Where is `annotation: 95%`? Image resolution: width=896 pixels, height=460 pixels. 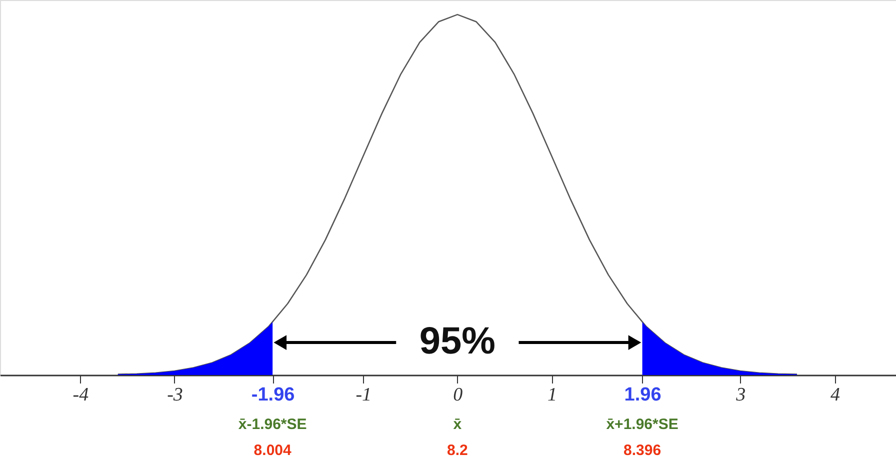 annotation: 95% is located at coordinates (457, 341).